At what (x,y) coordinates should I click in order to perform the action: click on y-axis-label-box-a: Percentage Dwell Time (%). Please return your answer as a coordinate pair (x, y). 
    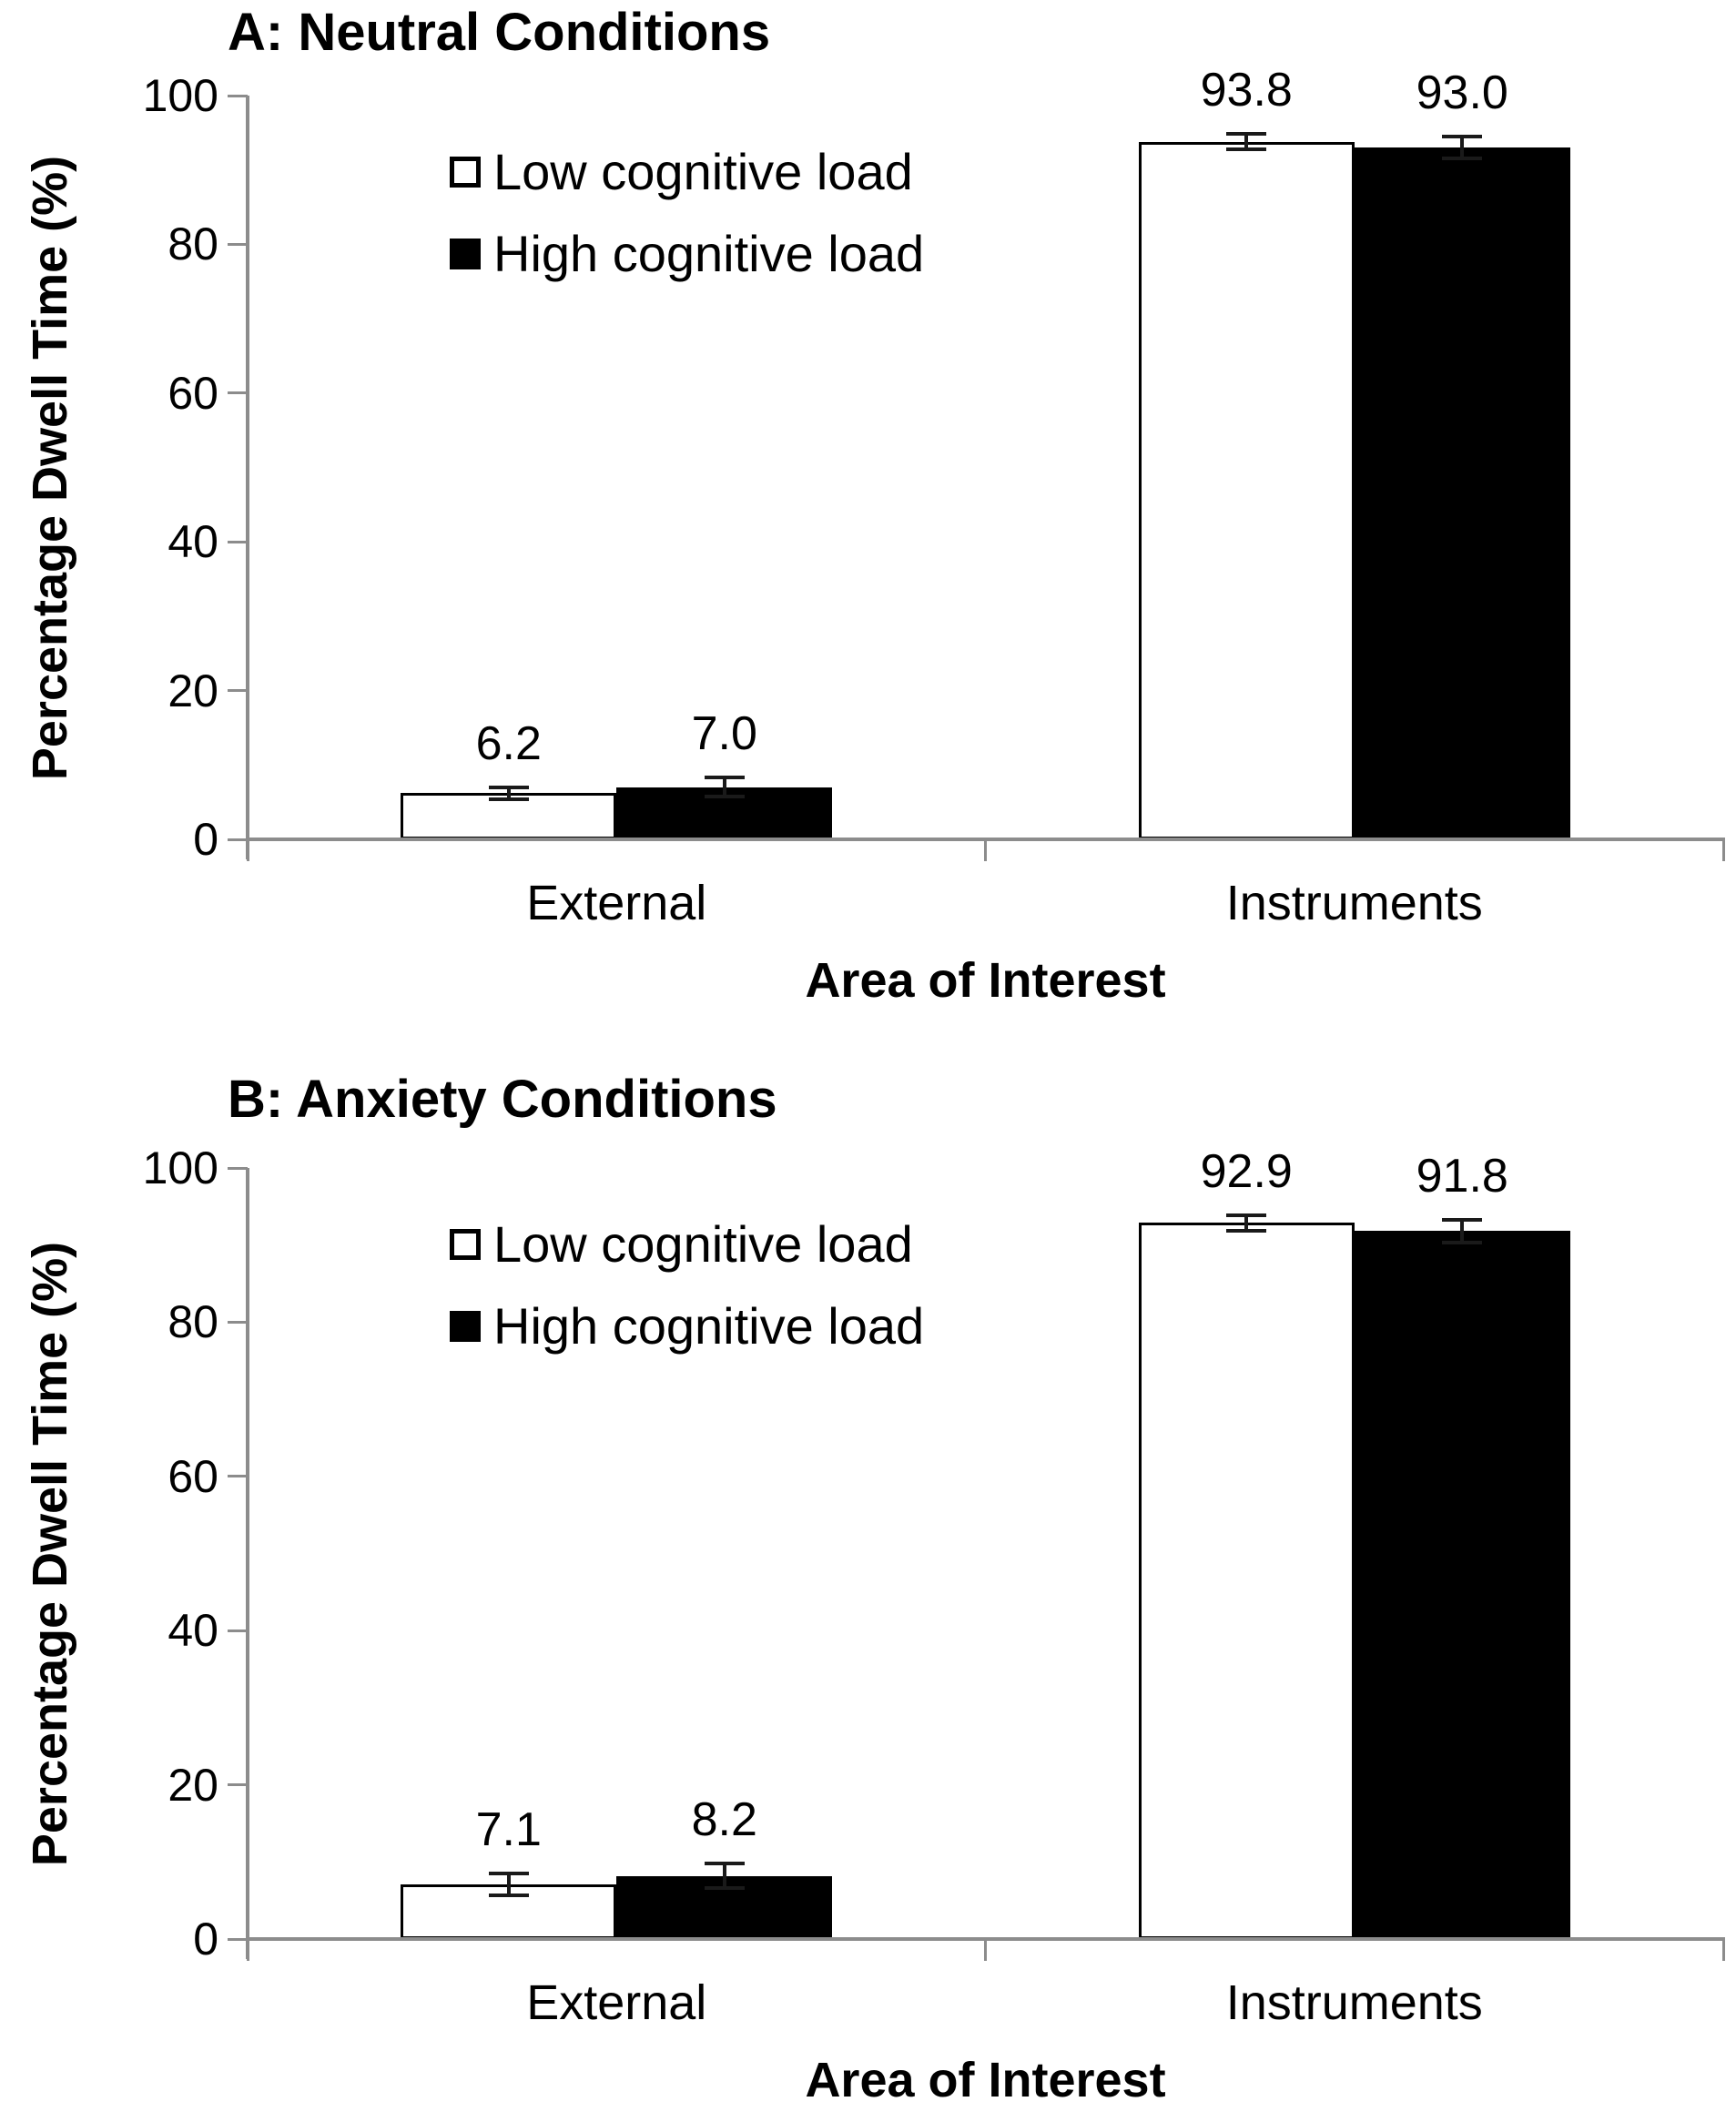
    Looking at the image, I should click on (50, 468).